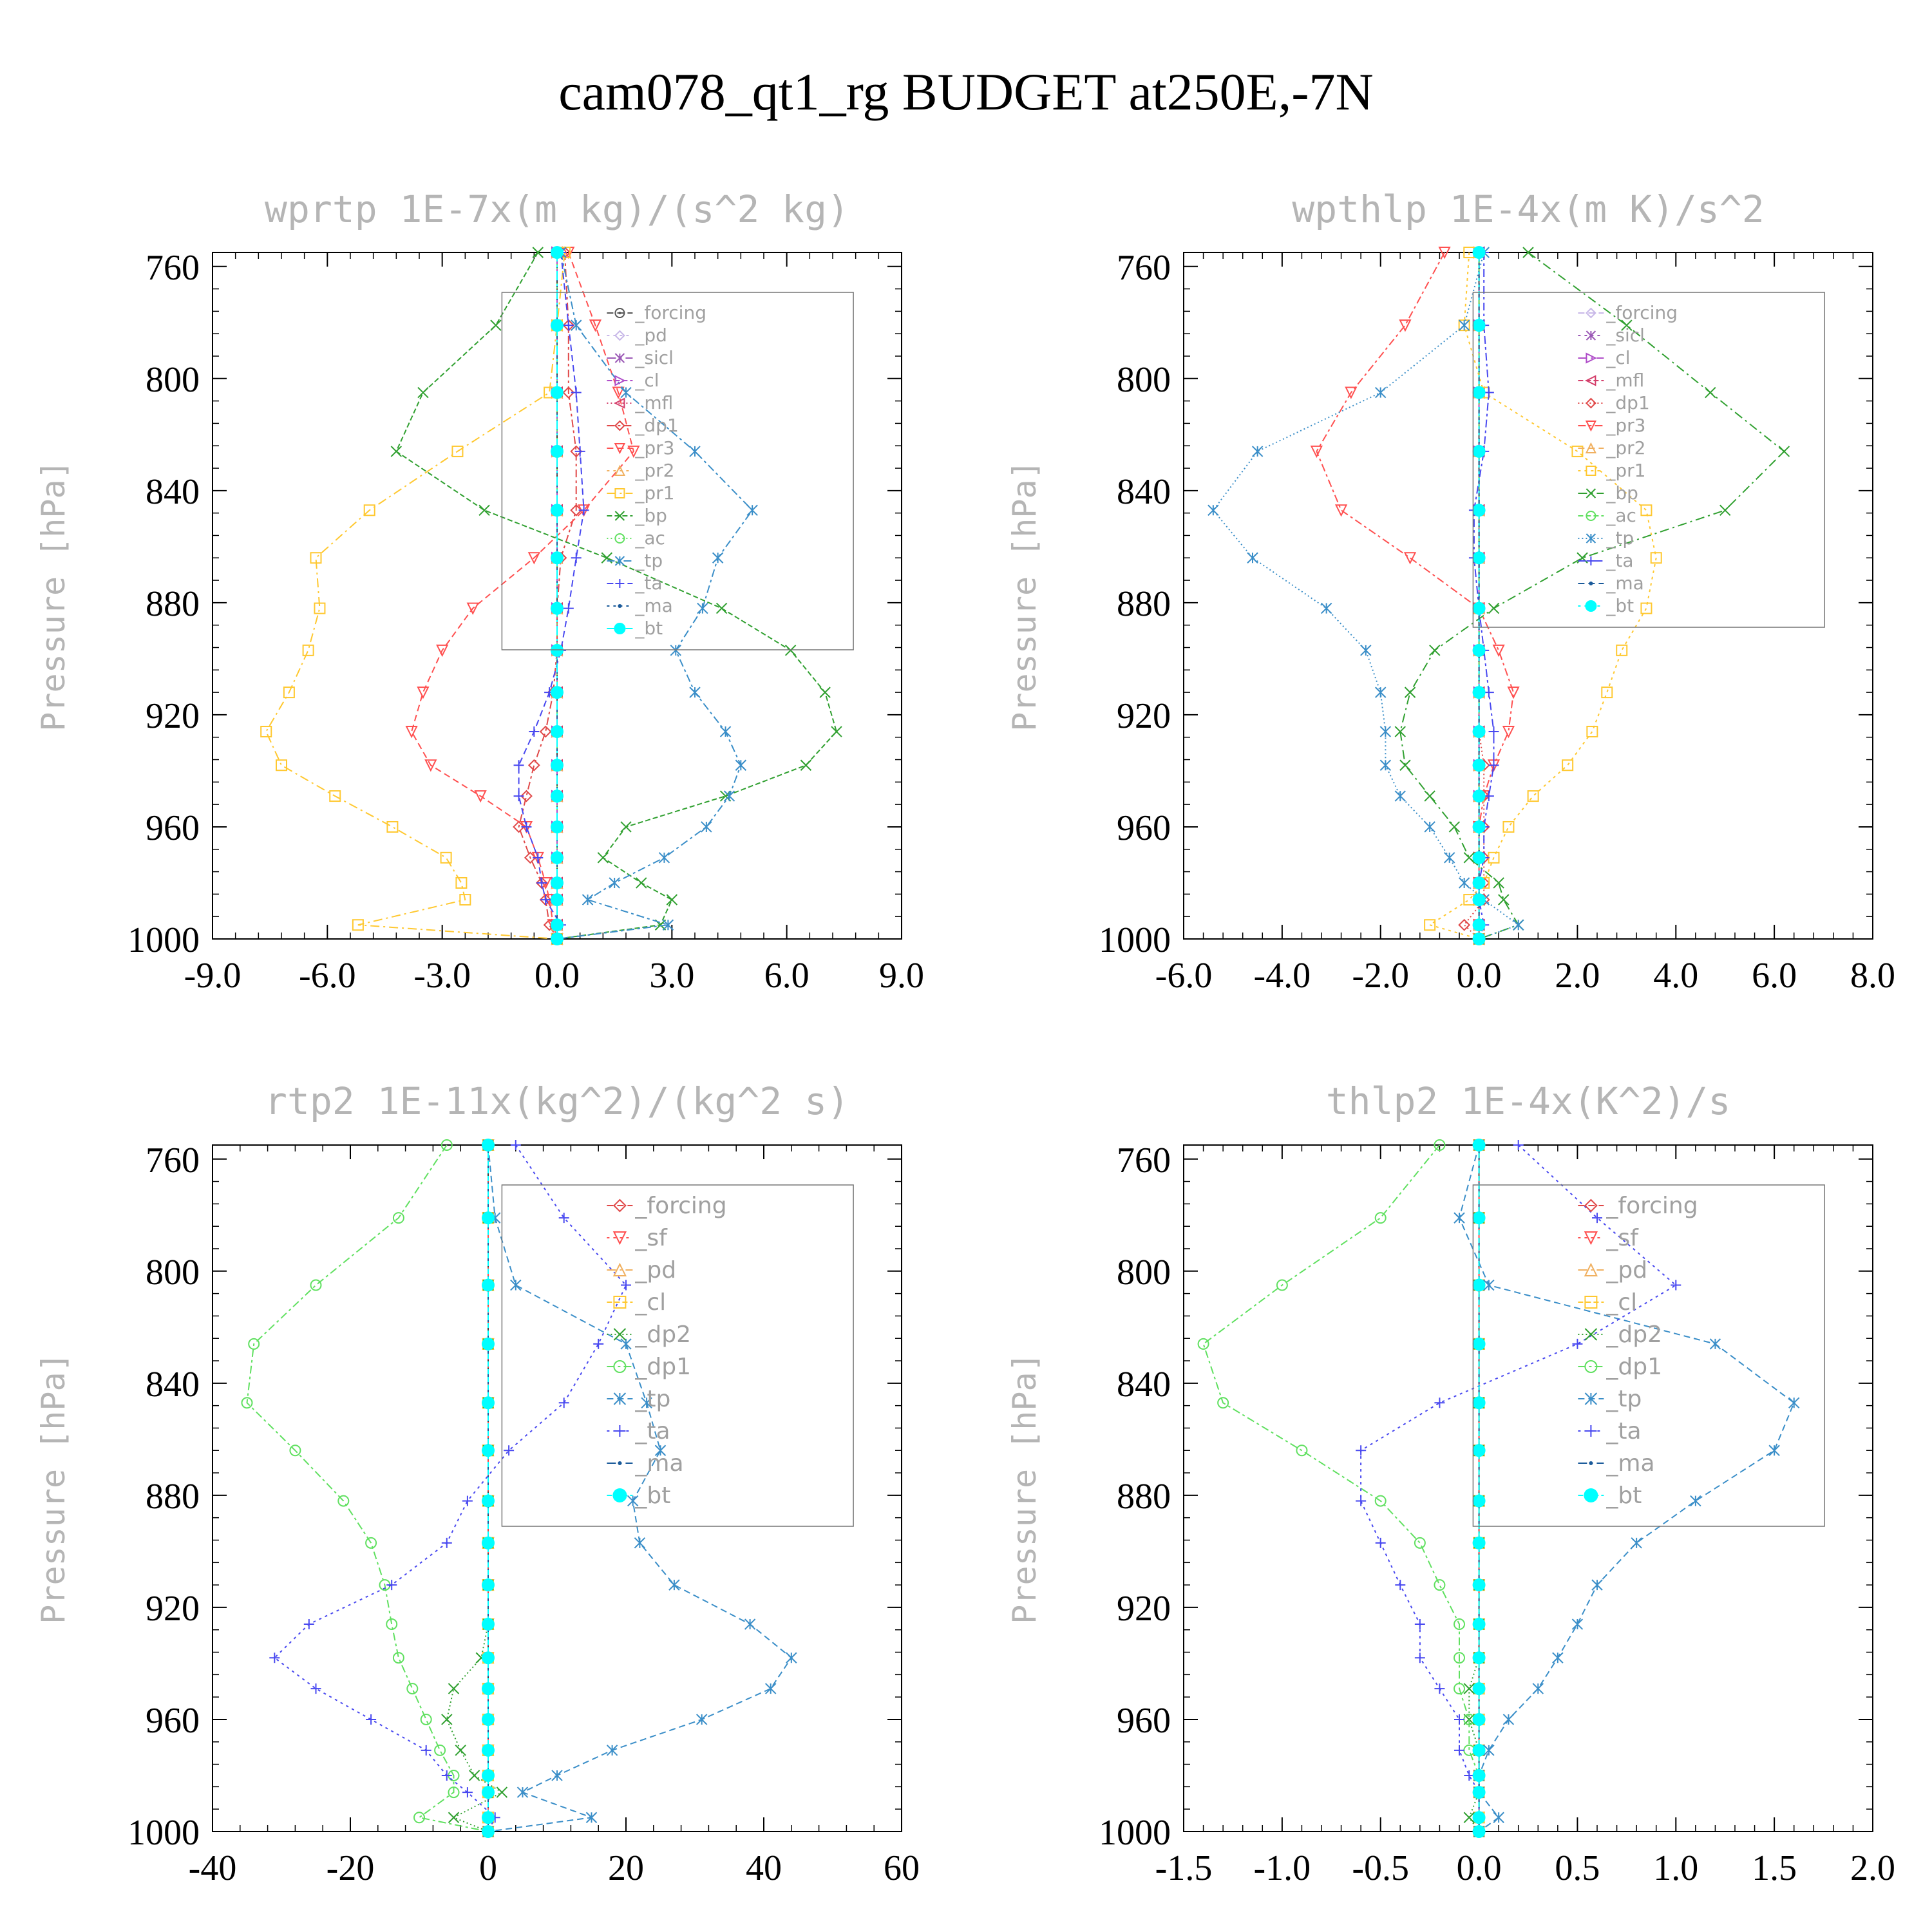 The image size is (1932, 1932). I want to click on legend-label: _mfl, so click(653, 402).